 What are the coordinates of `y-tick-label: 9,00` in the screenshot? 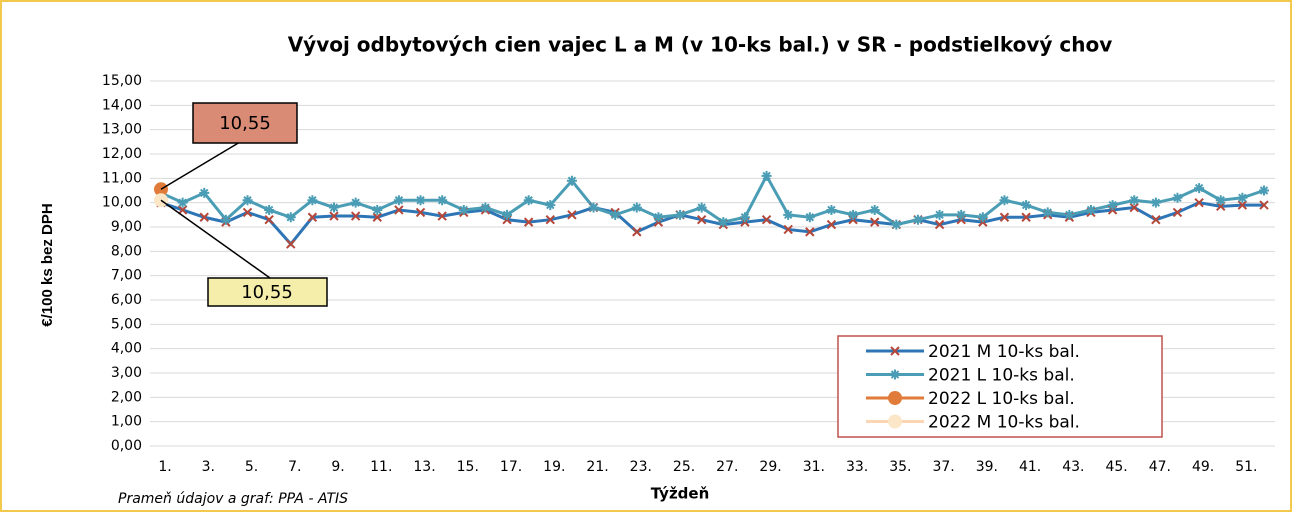 It's located at (126, 227).